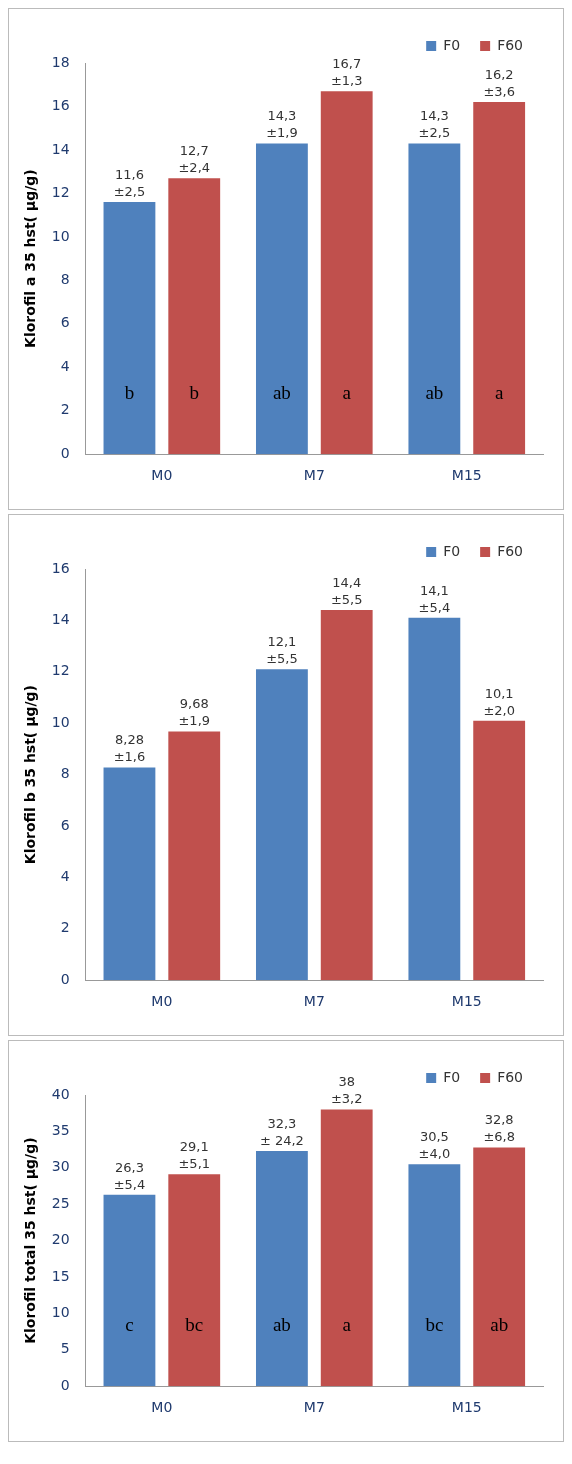 The width and height of the screenshot is (572, 1464). I want to click on y-tick-label: 40, so click(60, 1093).